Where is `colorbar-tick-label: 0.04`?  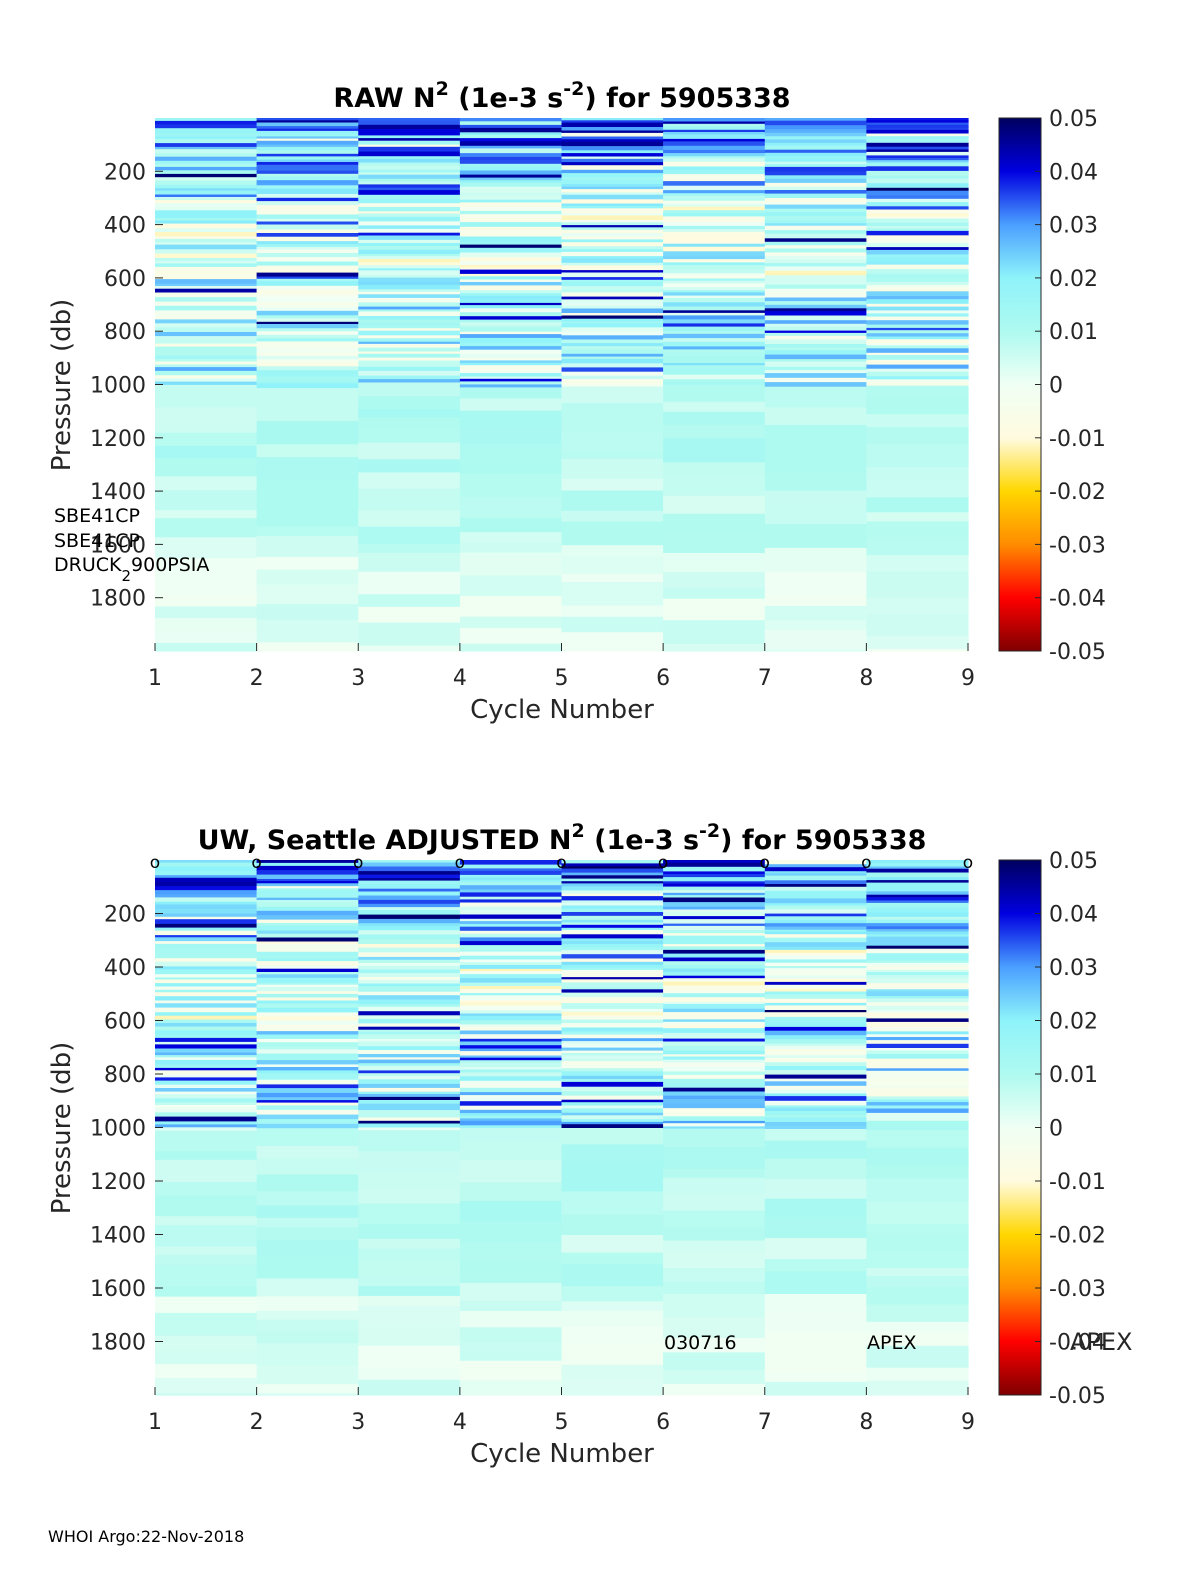 colorbar-tick-label: 0.04 is located at coordinates (1073, 915).